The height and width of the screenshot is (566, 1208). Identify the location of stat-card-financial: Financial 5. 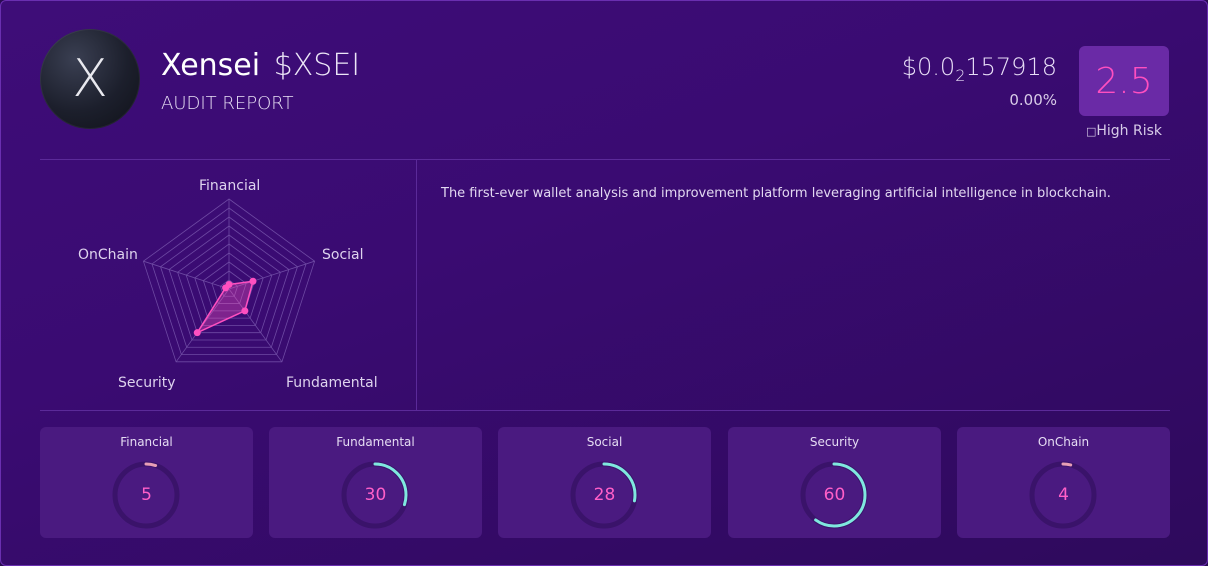
(146, 482).